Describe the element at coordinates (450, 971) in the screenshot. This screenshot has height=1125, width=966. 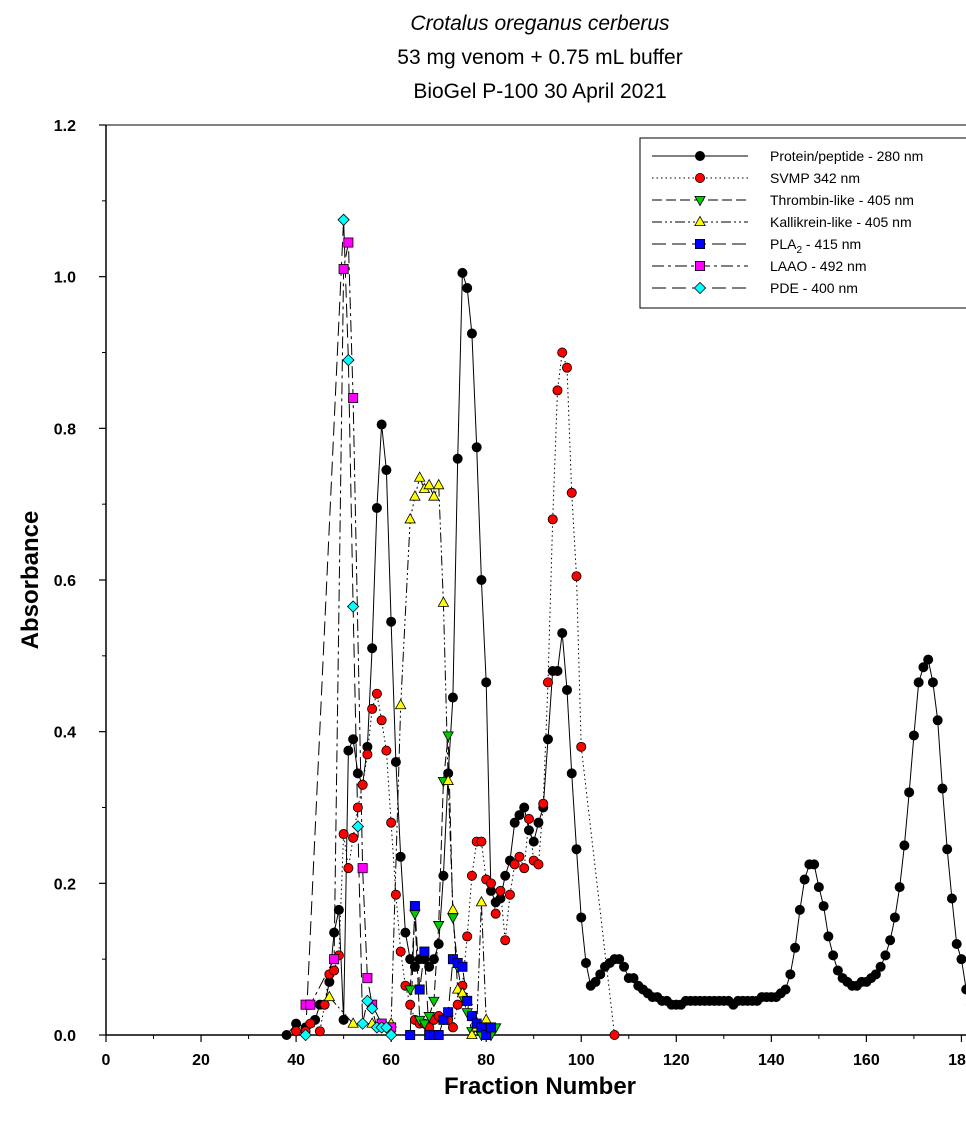
I see `series-4-markers` at that location.